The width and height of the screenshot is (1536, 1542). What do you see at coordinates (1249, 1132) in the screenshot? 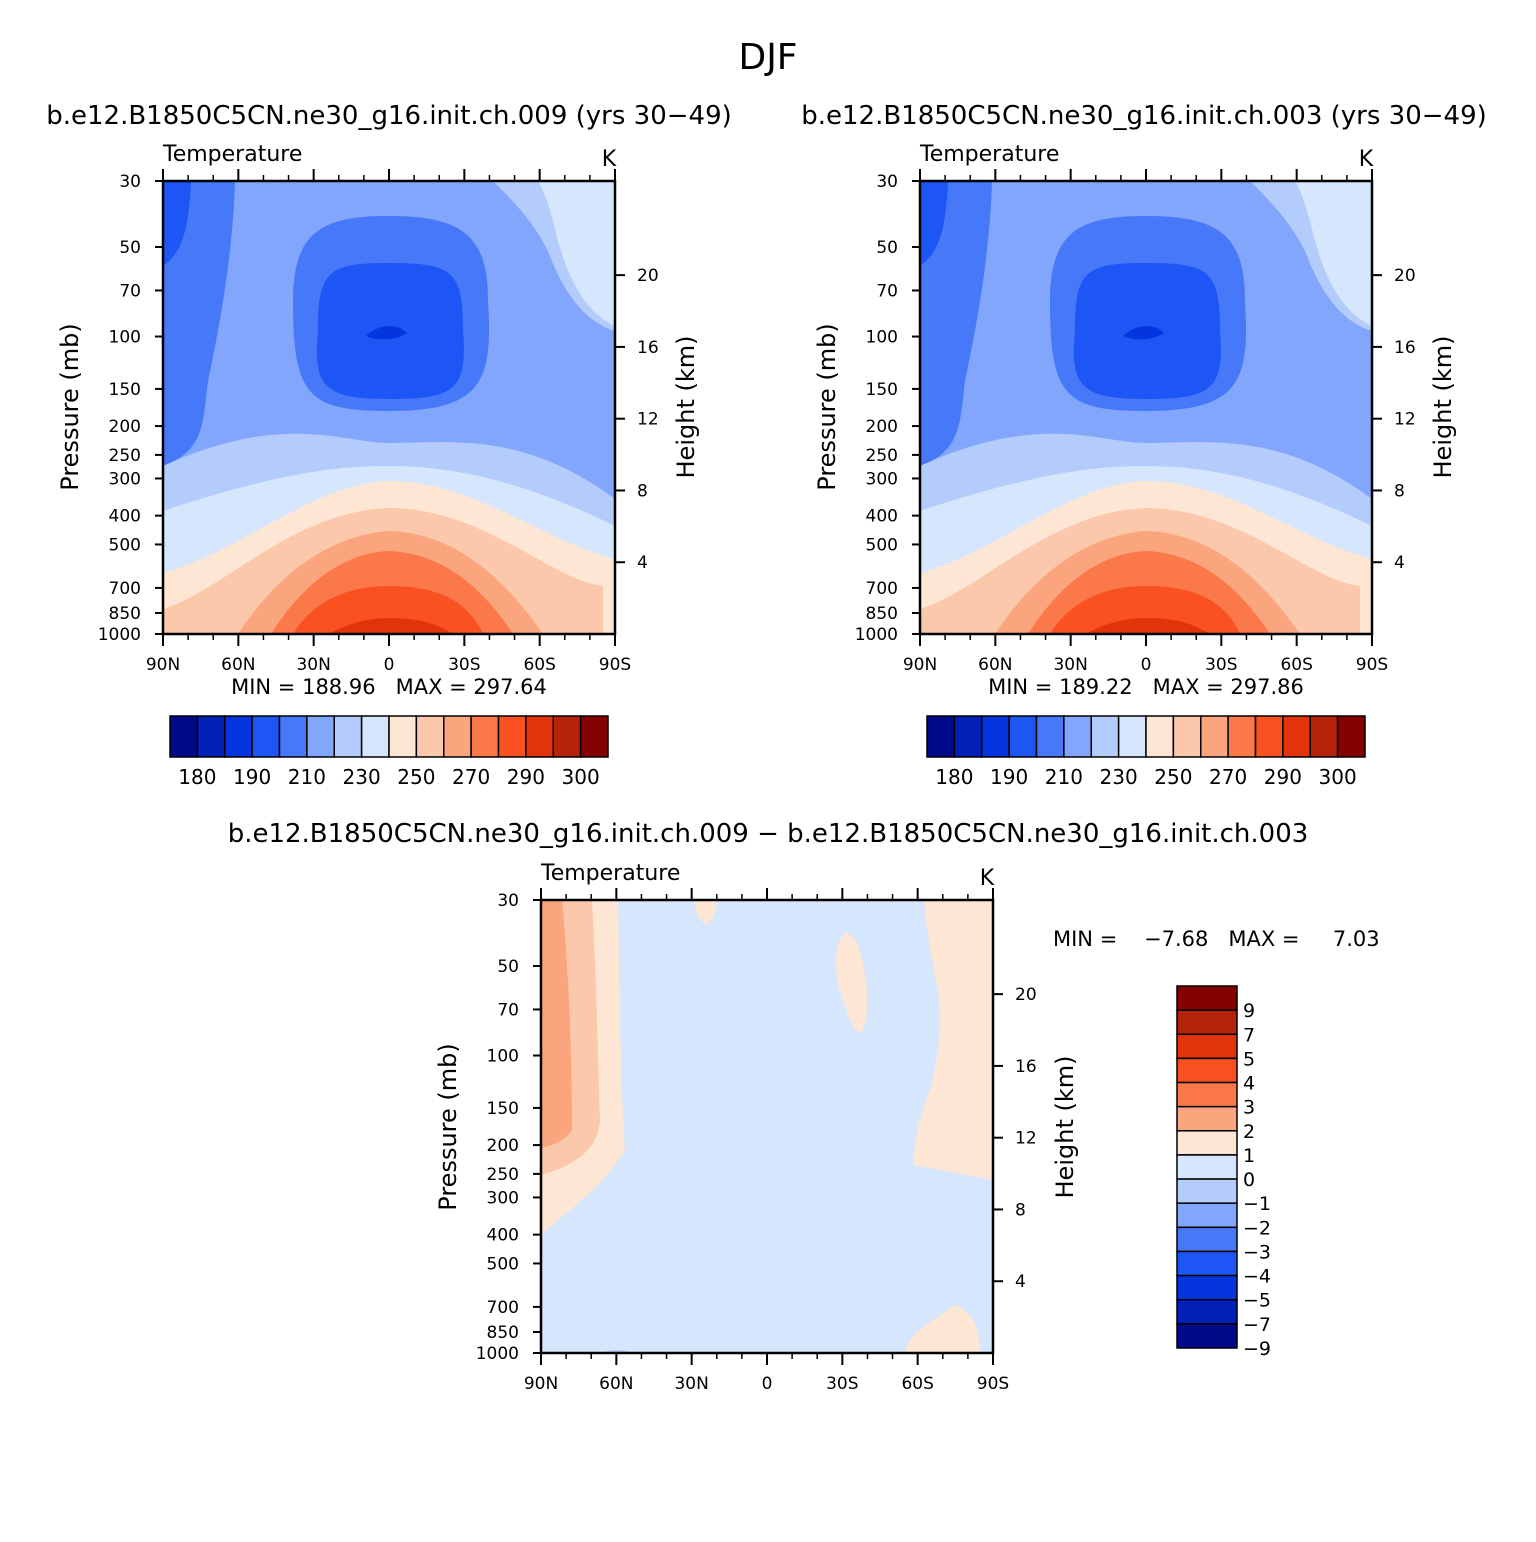
I see `colorbar-tick-label: 2` at bounding box center [1249, 1132].